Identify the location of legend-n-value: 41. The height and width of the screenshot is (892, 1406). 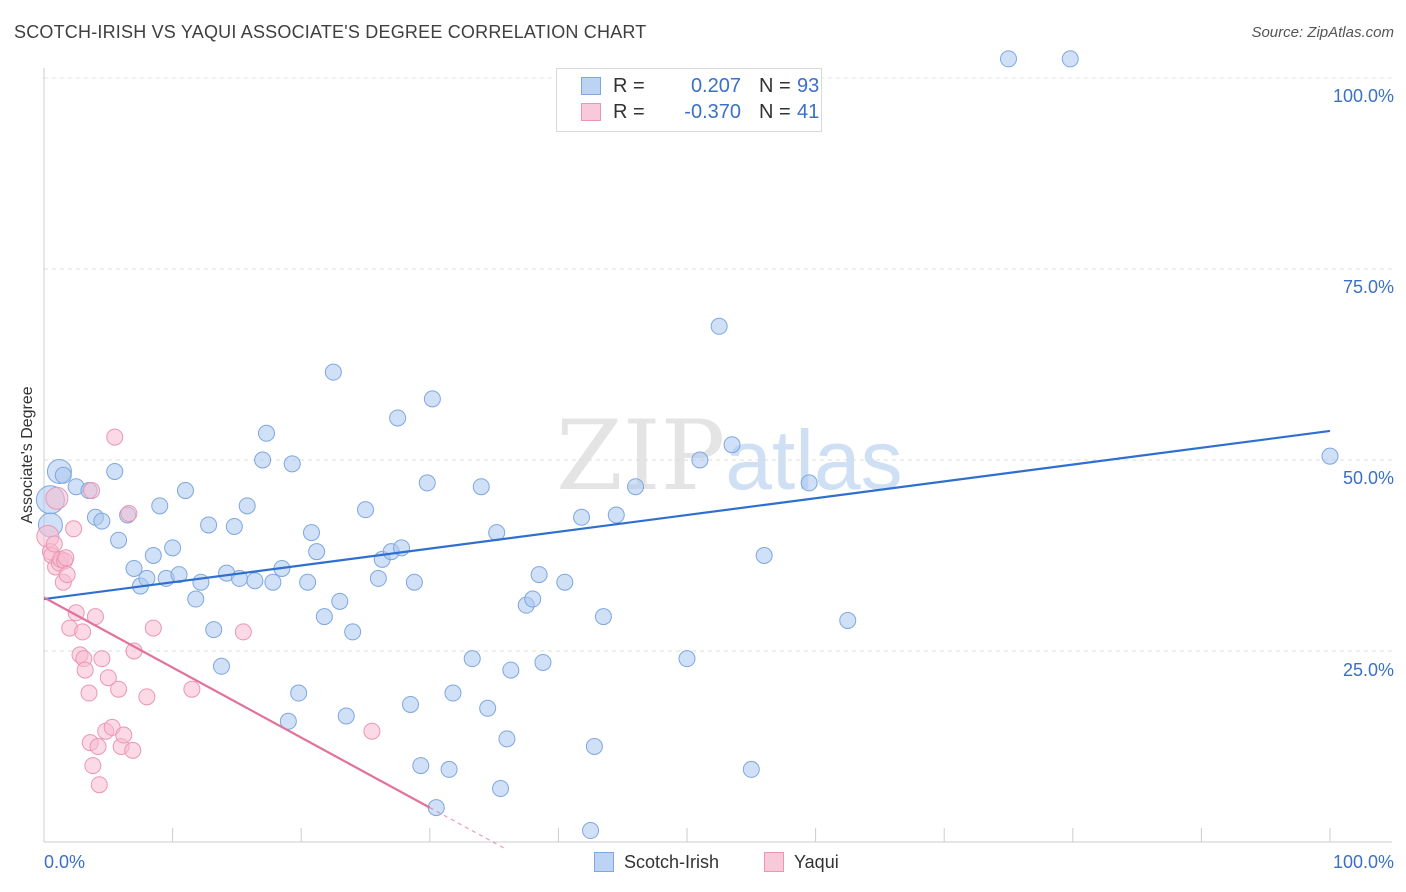
(808, 112).